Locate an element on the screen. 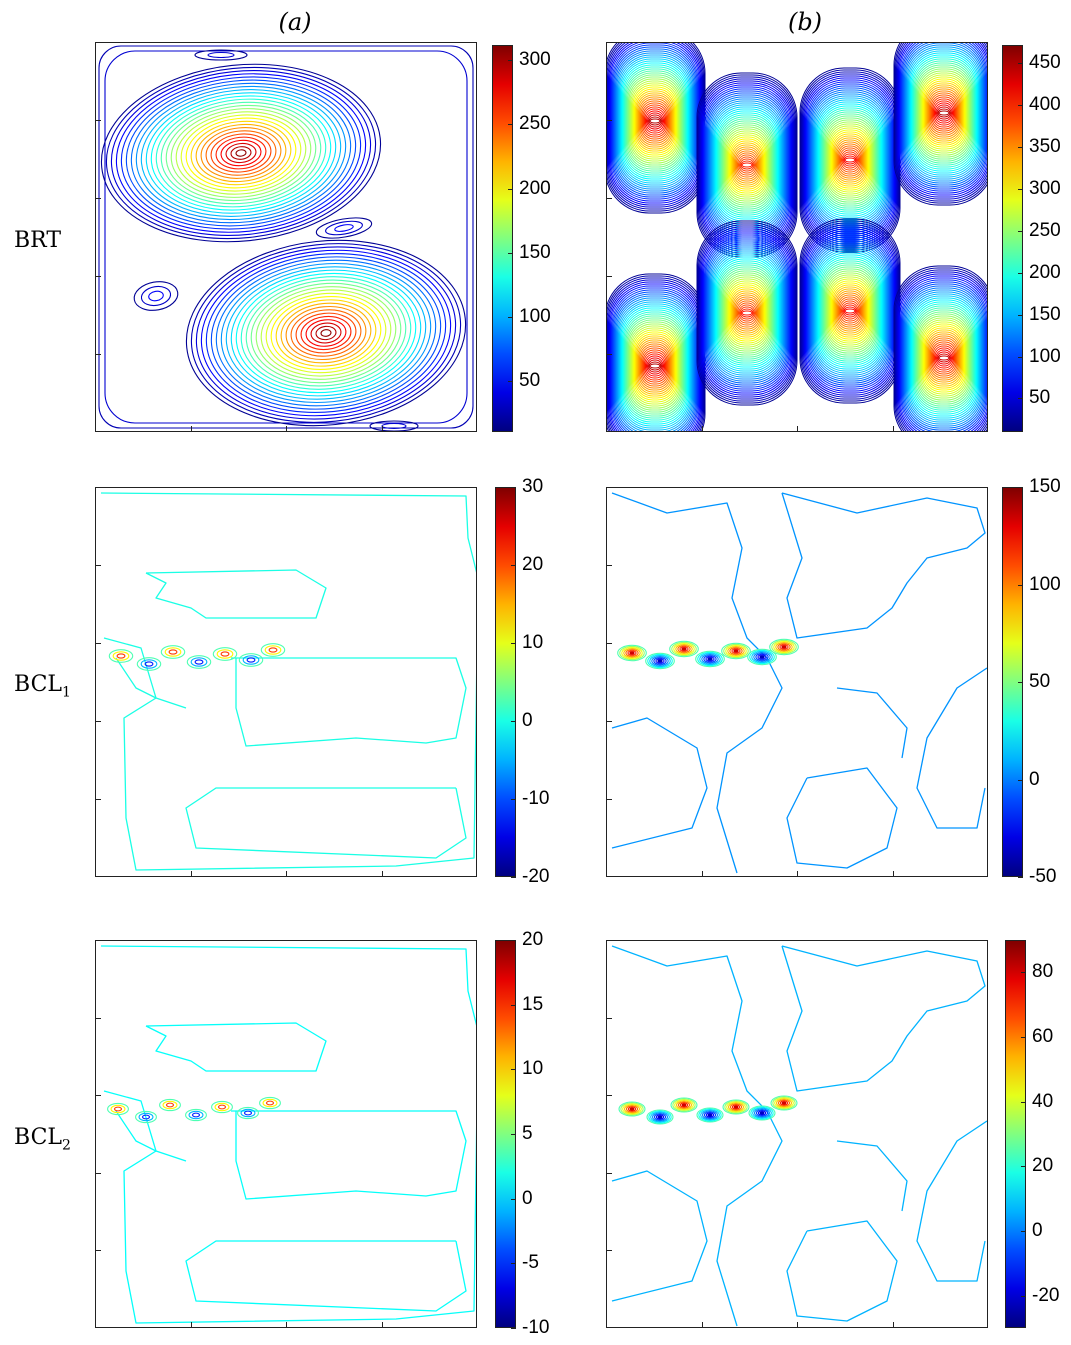 This screenshot has width=1071, height=1345. colorbar-tick-label: 100 is located at coordinates (1045, 584).